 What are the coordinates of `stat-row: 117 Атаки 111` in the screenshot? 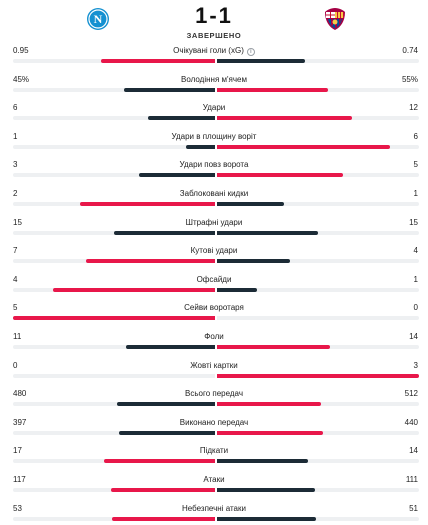 It's located at (214, 485).